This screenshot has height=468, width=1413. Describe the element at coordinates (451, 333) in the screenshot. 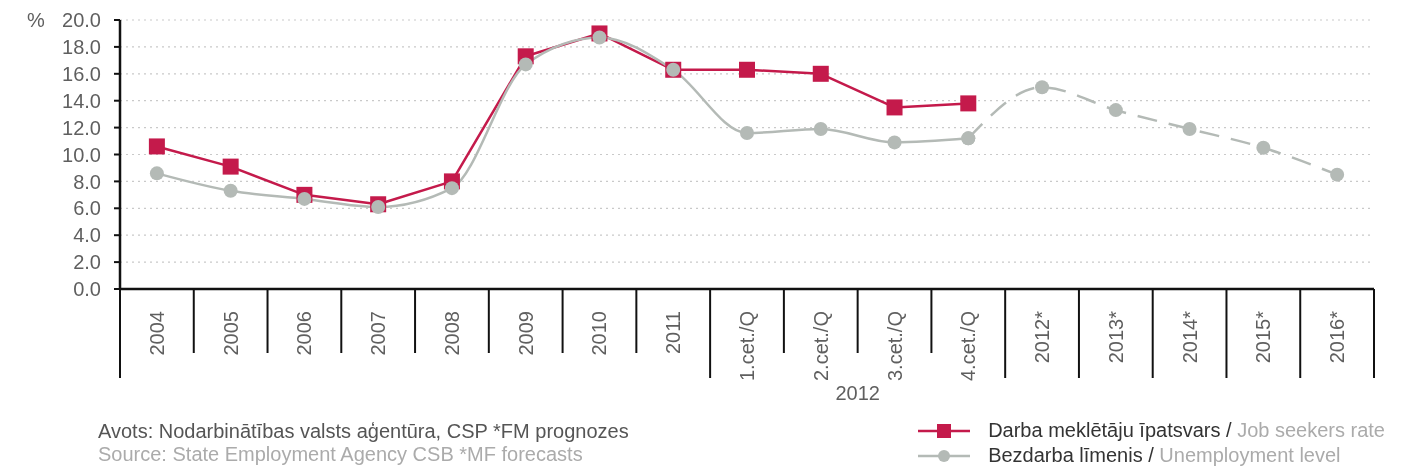

I see `x-tick-label: 2008` at that location.